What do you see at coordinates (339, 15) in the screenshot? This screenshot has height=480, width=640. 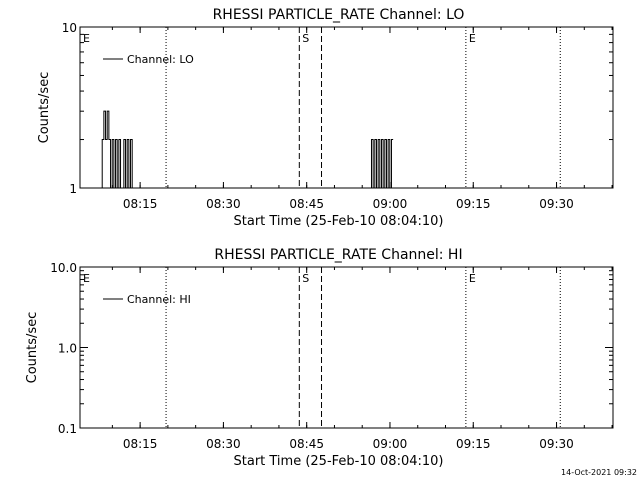 I see `chart-title: RHESSI PARTICLE_RATE Channel: LO` at bounding box center [339, 15].